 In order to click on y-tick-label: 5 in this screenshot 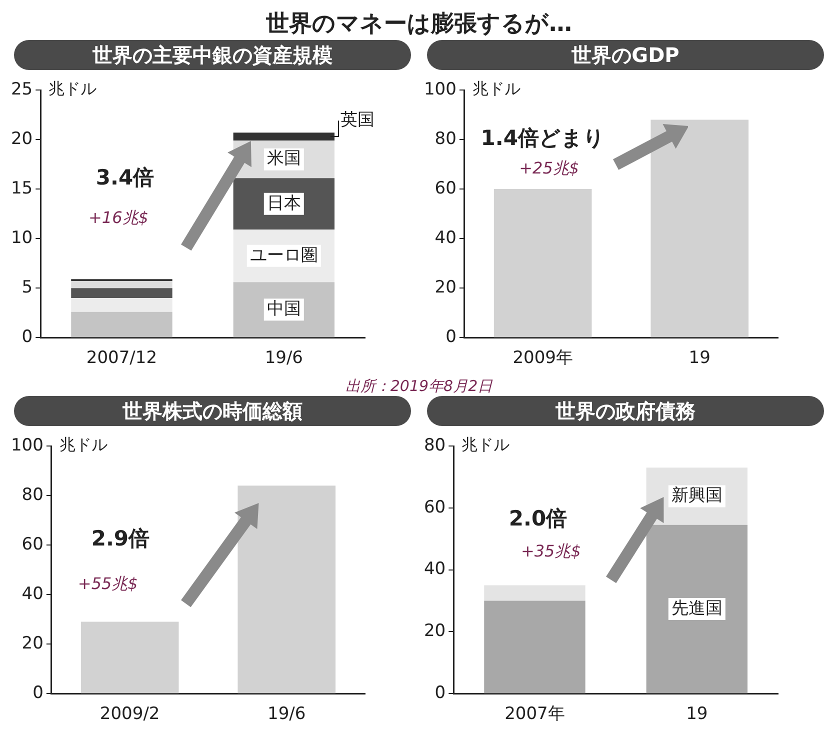, I will do `click(27, 288)`.